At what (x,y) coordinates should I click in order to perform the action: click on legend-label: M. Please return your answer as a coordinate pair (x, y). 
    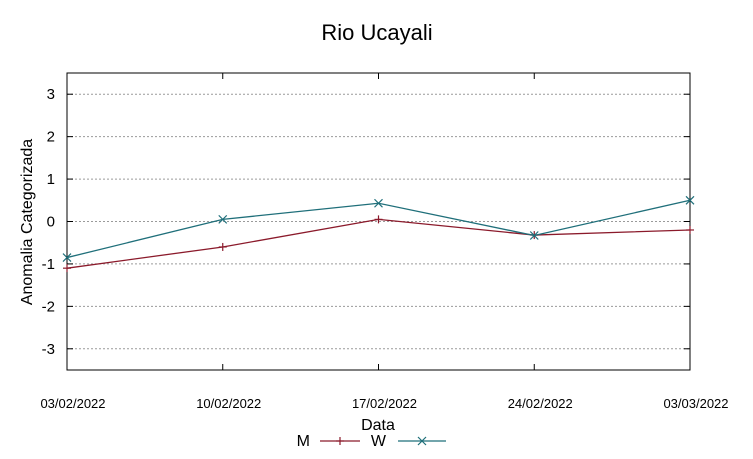
    Looking at the image, I should click on (303, 441).